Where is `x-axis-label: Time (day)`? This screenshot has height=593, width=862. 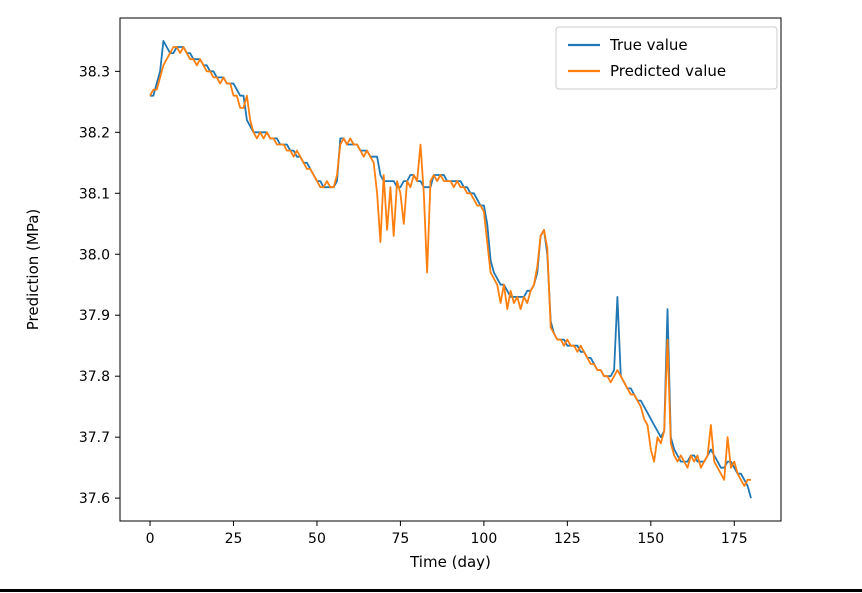 x-axis-label: Time (day) is located at coordinates (450, 562).